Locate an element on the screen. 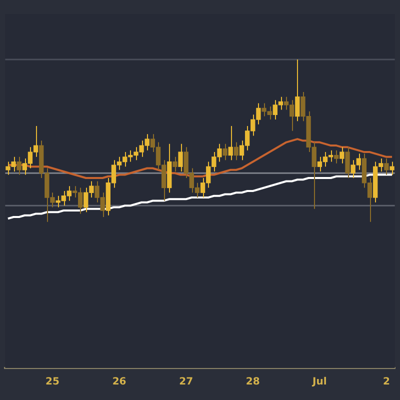  x-tick-label: Jul is located at coordinates (319, 382).